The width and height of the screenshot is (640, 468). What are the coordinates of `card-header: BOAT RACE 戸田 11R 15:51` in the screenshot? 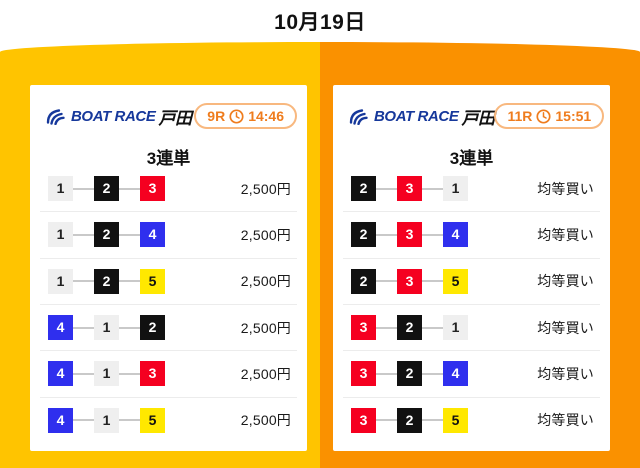 It's located at (471, 107).